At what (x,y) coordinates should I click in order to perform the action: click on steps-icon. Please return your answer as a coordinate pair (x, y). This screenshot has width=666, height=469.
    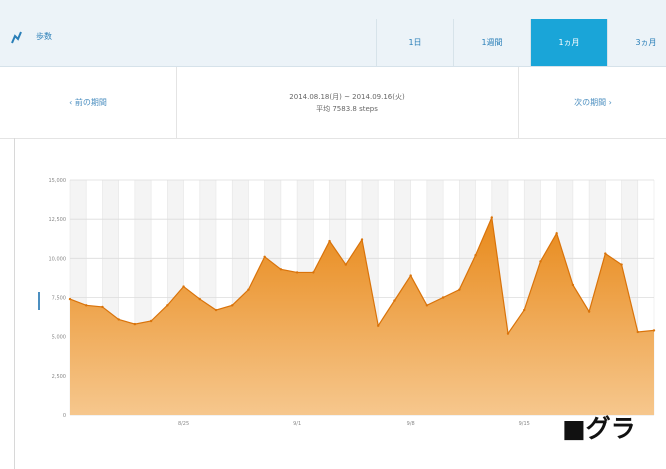
    Looking at the image, I should click on (16, 37).